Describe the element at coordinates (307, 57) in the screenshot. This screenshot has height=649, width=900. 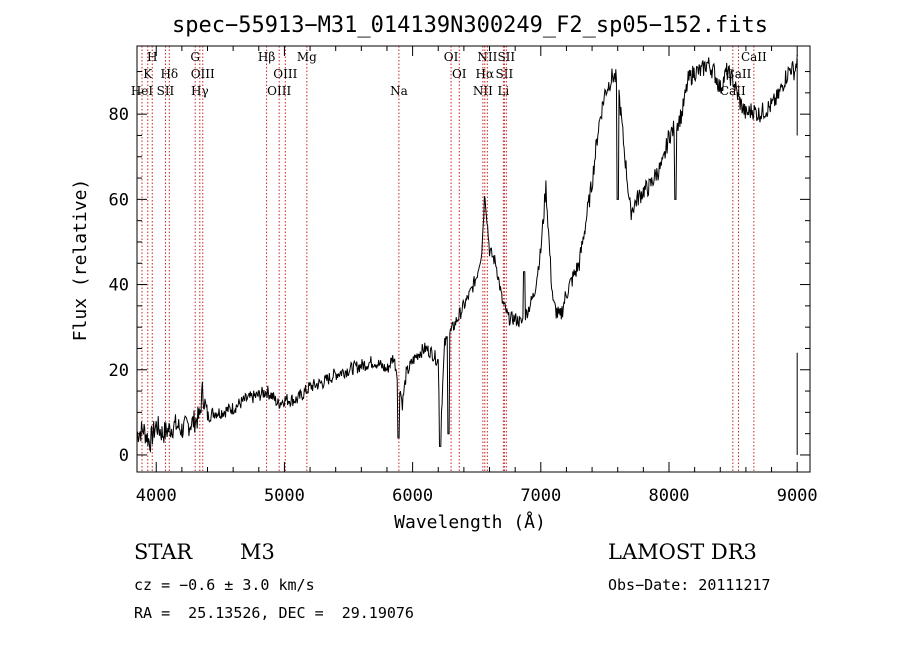
I see `line-marker-label: Mg` at that location.